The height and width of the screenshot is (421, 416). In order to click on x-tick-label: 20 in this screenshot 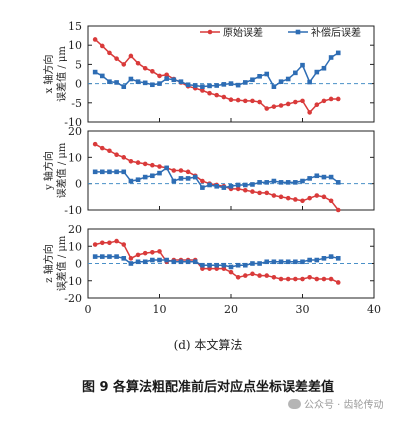, I will do `click(231, 309)`.